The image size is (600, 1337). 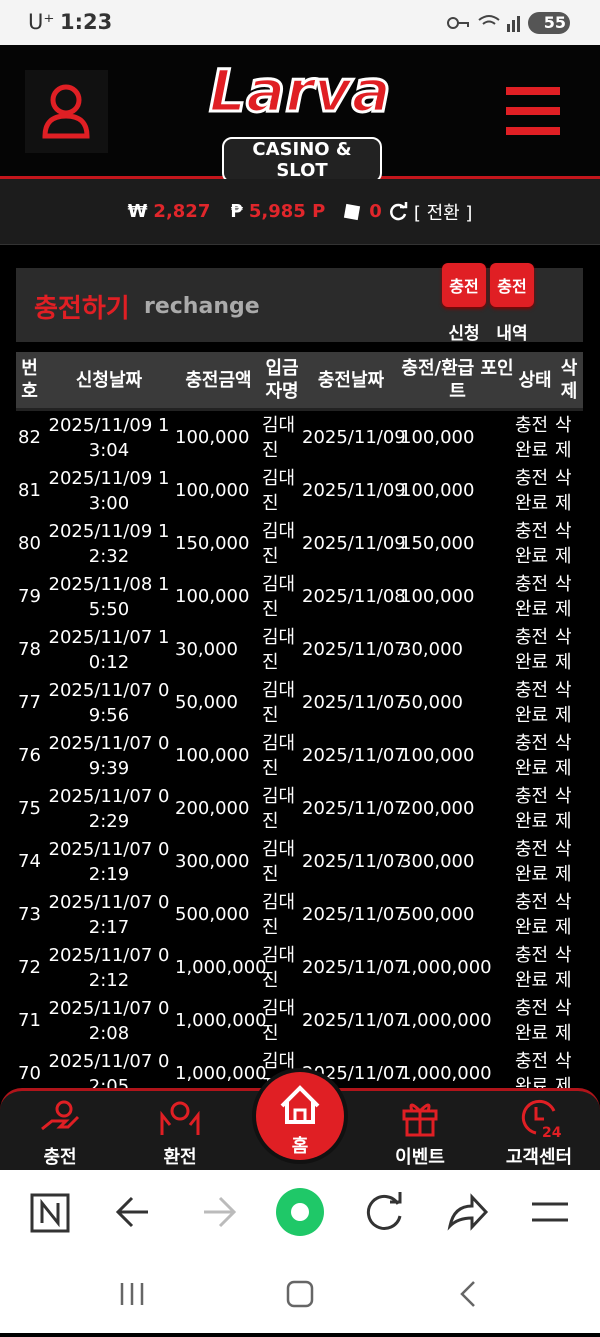 I want to click on logo: Larva, so click(x=300, y=91).